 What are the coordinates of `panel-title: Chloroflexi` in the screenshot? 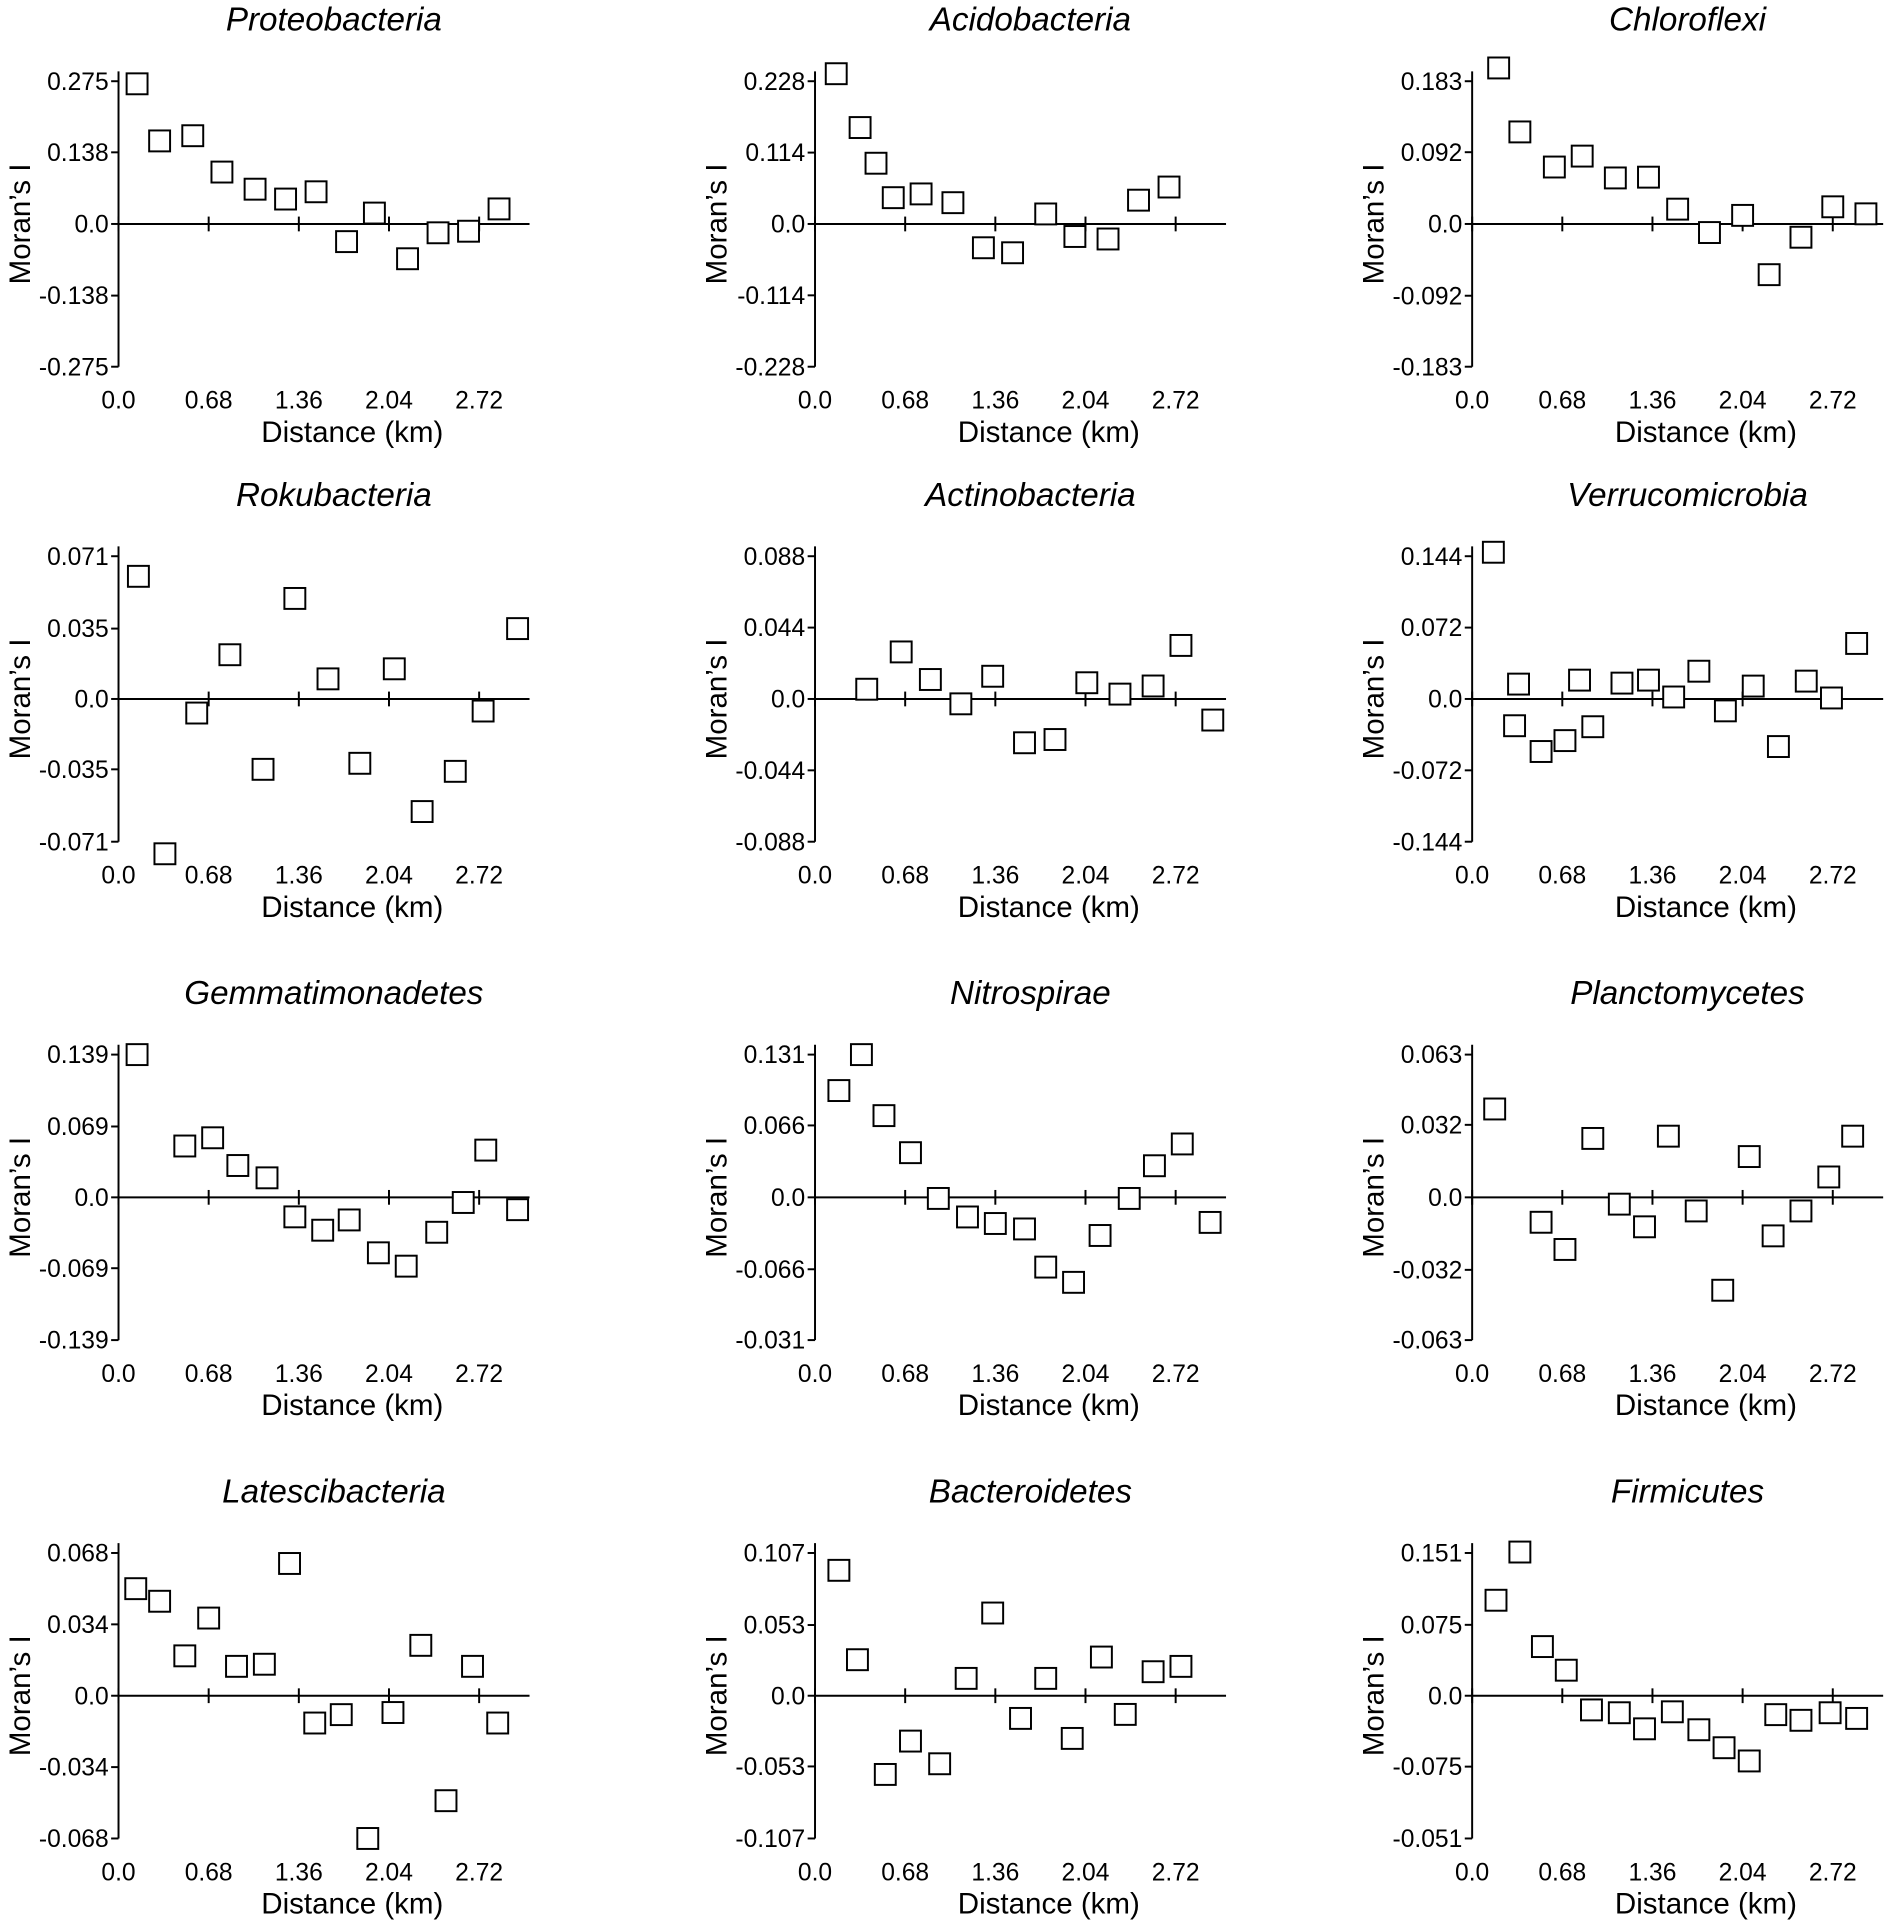 It's located at (1688, 20).